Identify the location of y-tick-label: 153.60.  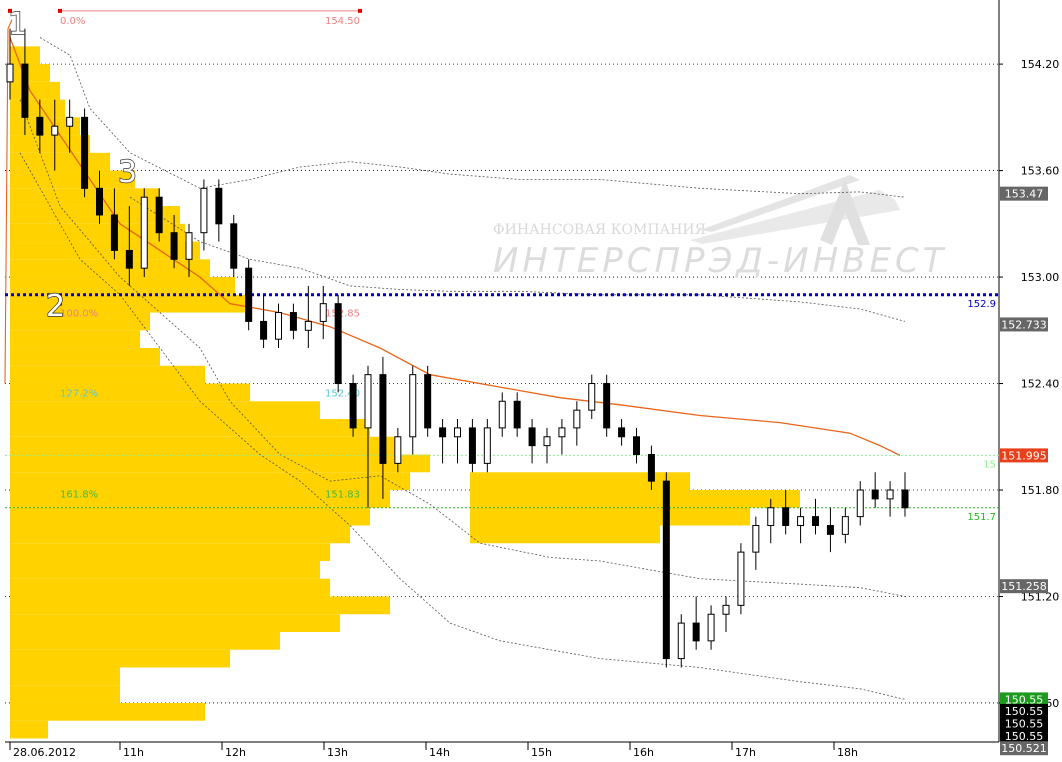
(1040, 171).